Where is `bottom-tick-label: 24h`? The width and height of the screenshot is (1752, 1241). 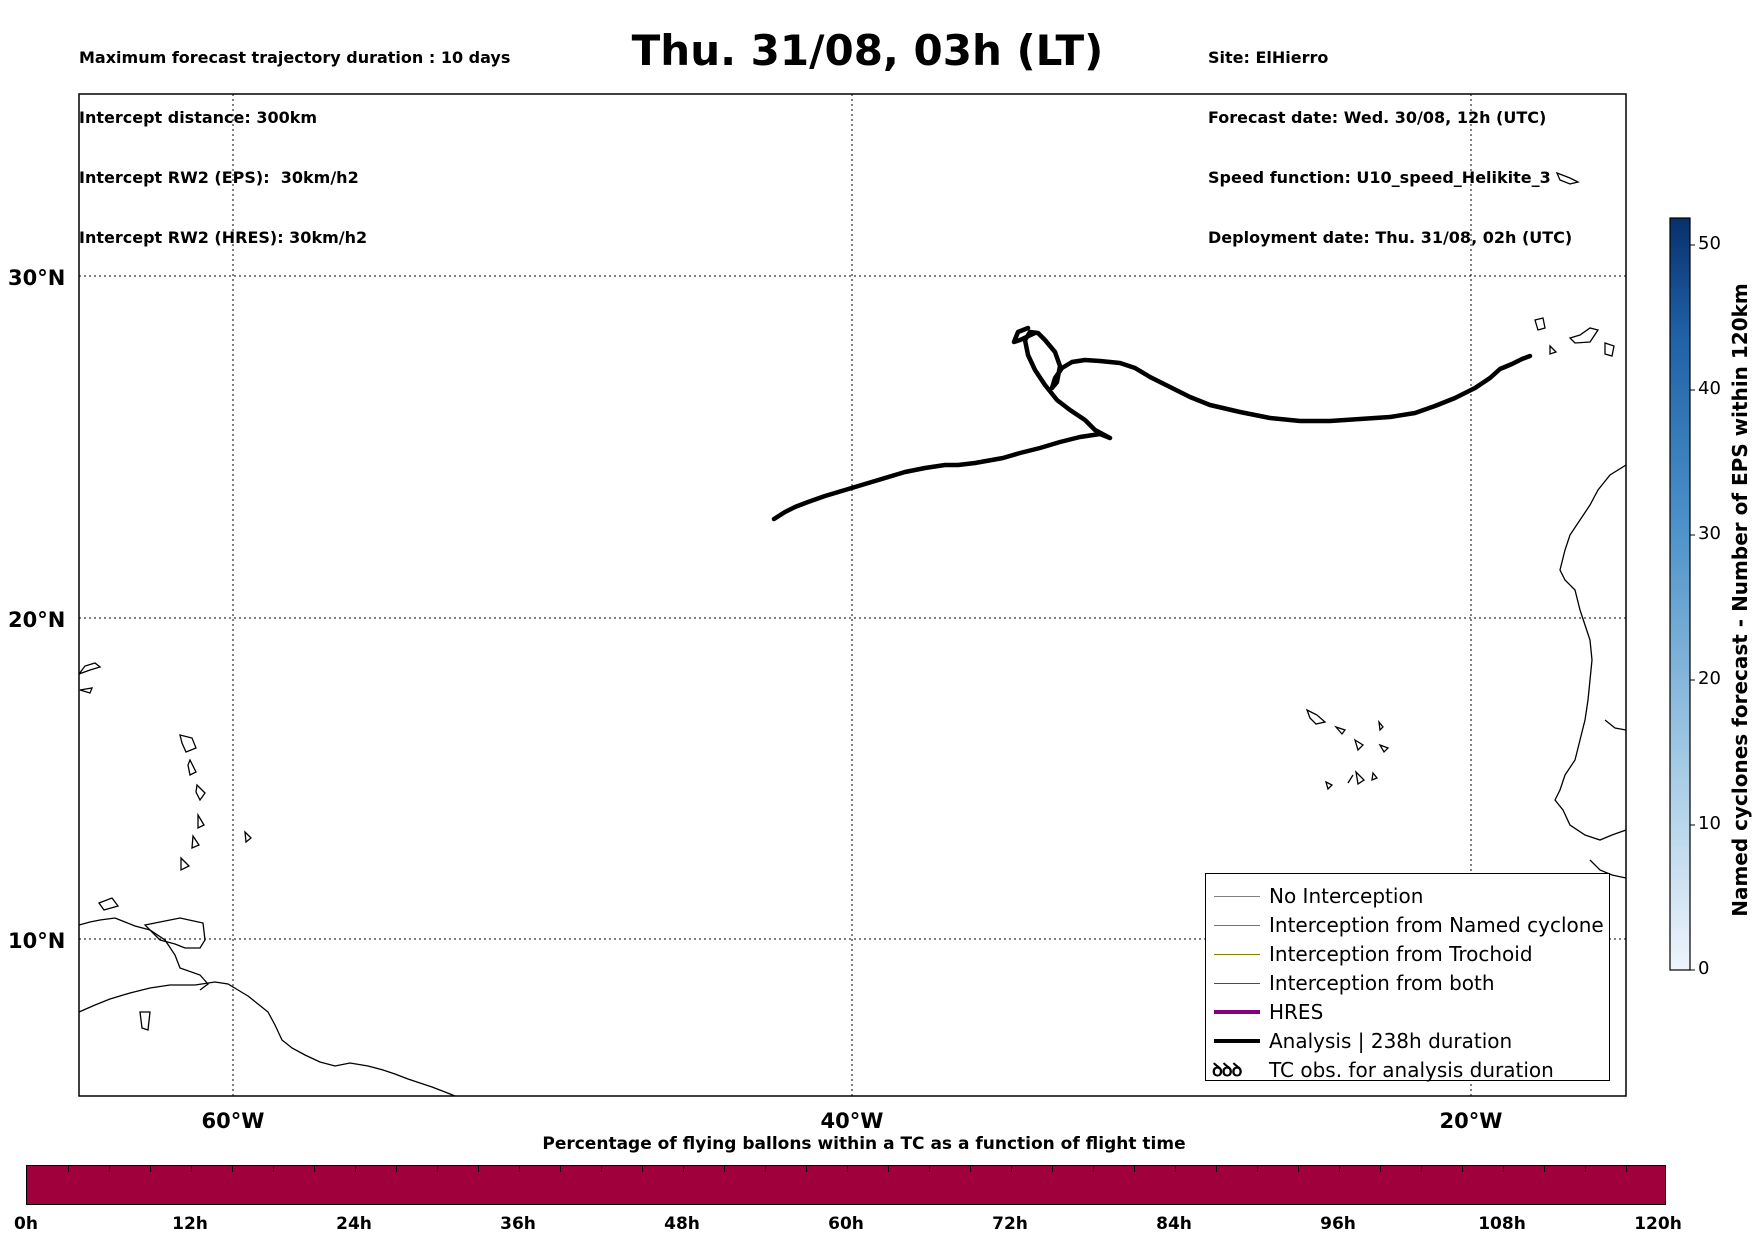 bottom-tick-label: 24h is located at coordinates (354, 1224).